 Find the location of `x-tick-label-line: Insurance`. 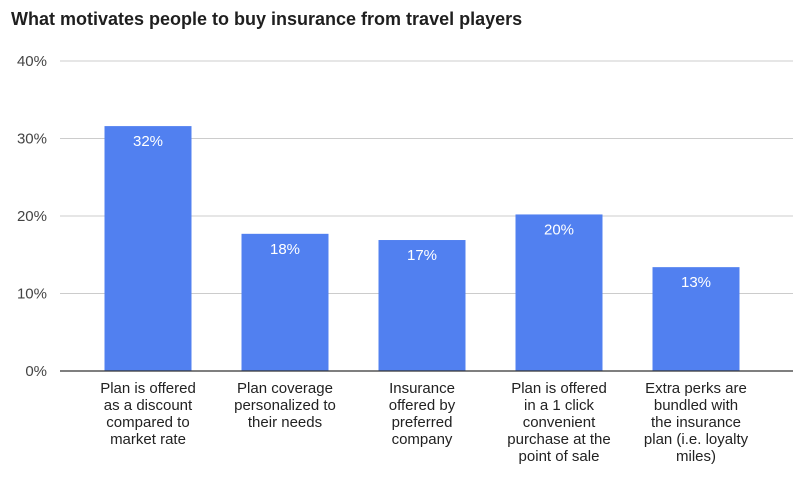

x-tick-label-line: Insurance is located at coordinates (422, 388).